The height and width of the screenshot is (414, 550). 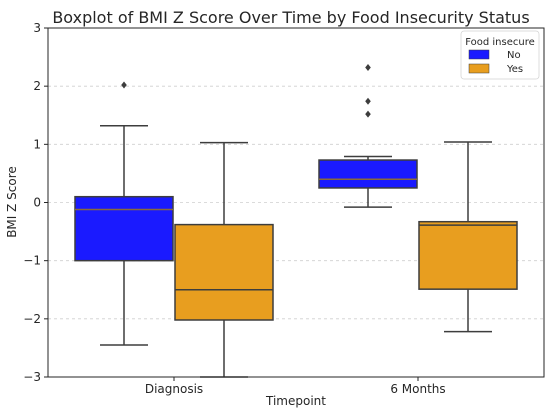 What do you see at coordinates (37, 86) in the screenshot?
I see `y-tick-label: 2` at bounding box center [37, 86].